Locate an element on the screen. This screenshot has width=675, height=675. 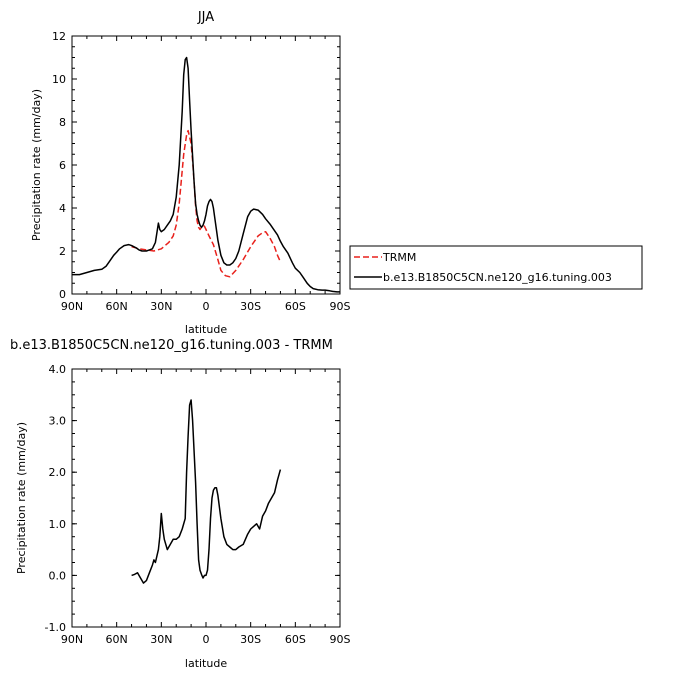
y-tick-label: 2 is located at coordinates (62, 251).